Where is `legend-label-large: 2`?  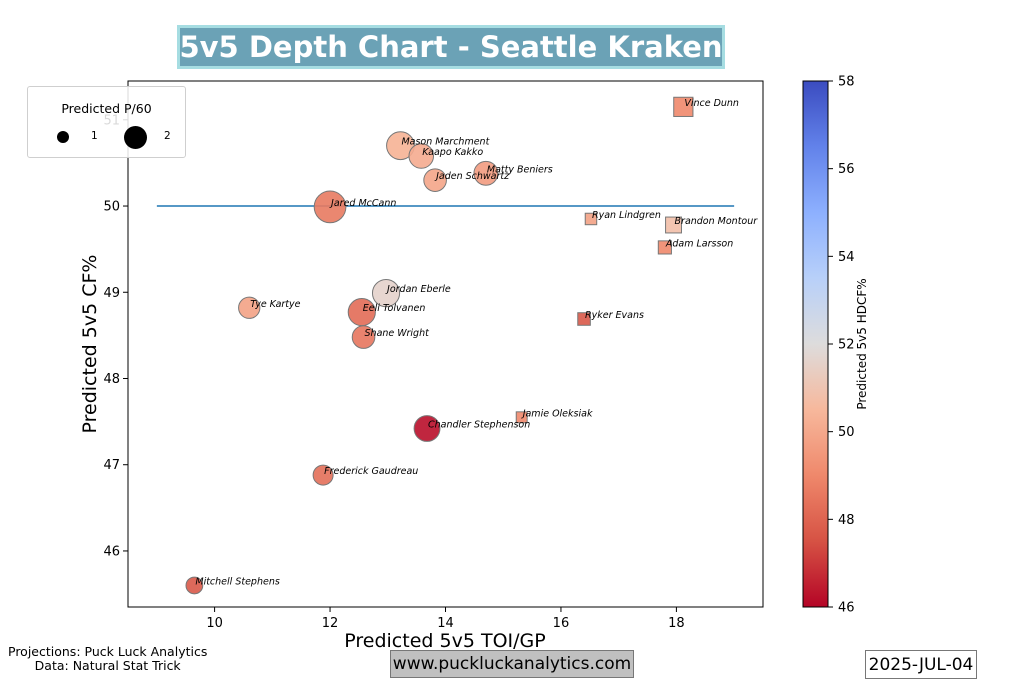
legend-label-large: 2 is located at coordinates (167, 136).